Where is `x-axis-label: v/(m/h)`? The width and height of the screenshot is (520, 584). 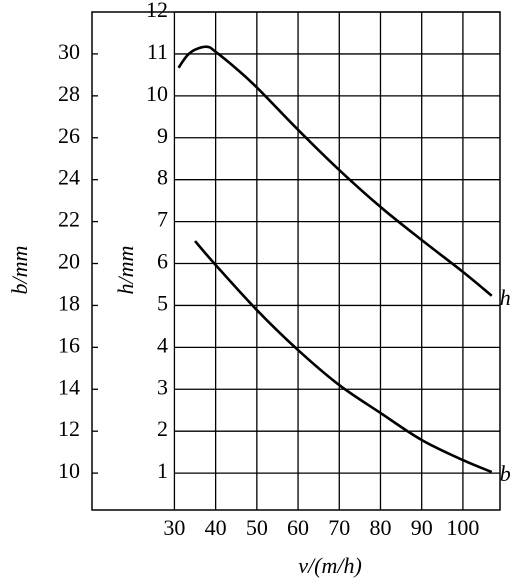
x-axis-label: v/(m/h) is located at coordinates (330, 565).